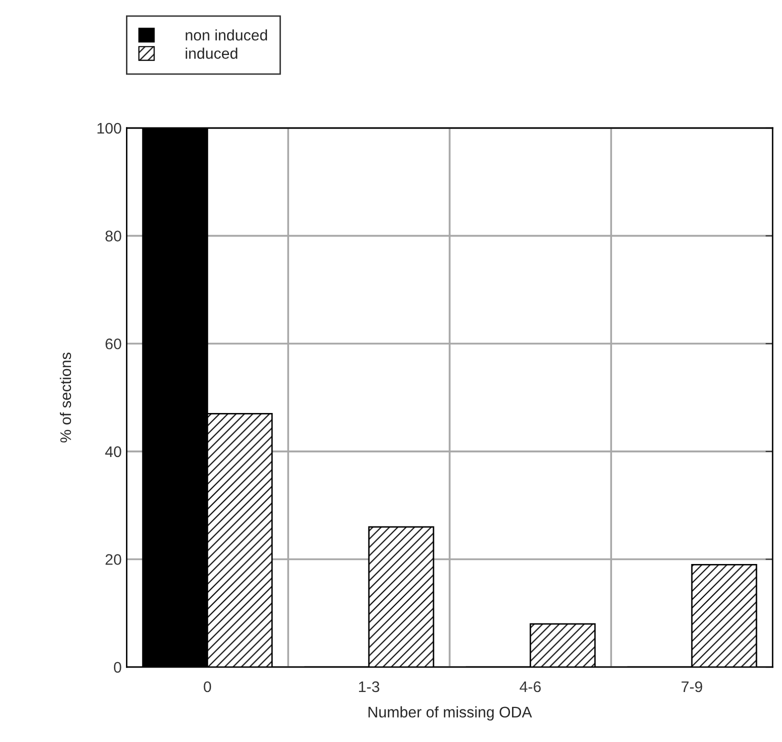 The width and height of the screenshot is (782, 742). I want to click on x-tick-label: 7-9, so click(692, 686).